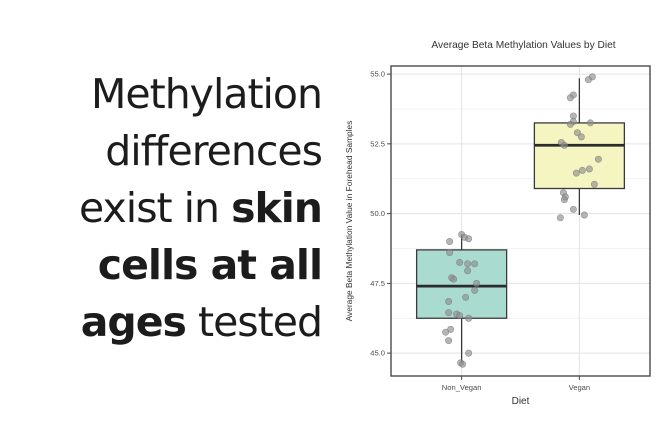  Describe the element at coordinates (523, 45) in the screenshot. I see `chart-title: Average Beta Methylation Values by Diet` at that location.